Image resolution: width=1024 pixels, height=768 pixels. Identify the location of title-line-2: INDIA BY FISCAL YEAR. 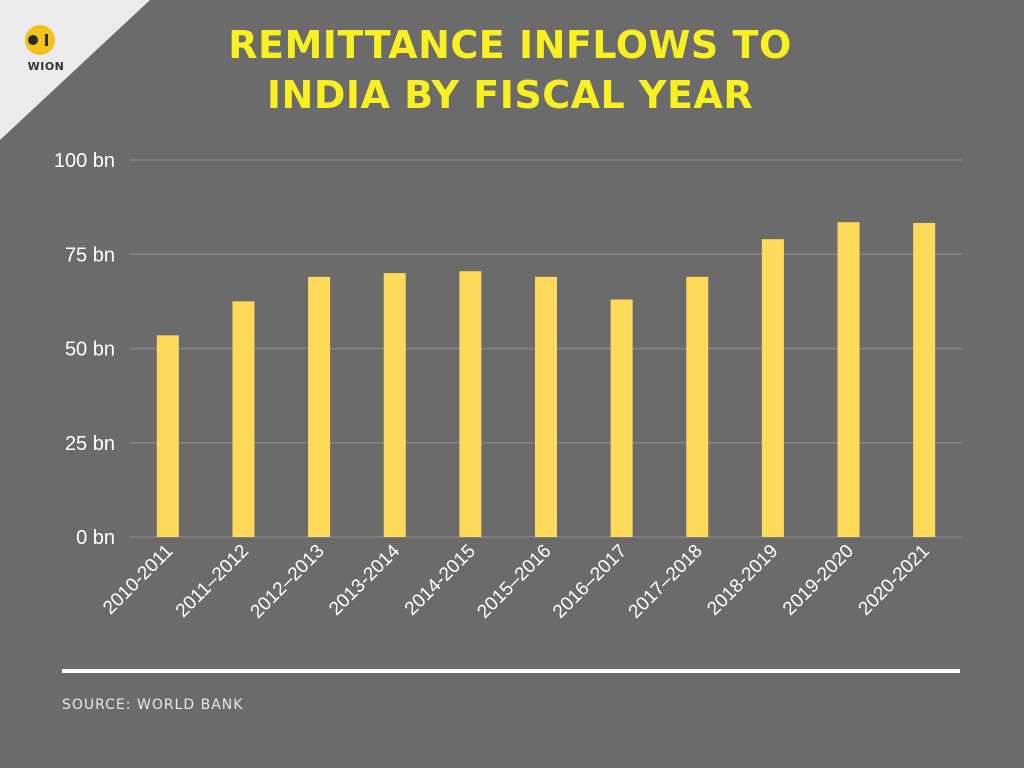
(510, 95).